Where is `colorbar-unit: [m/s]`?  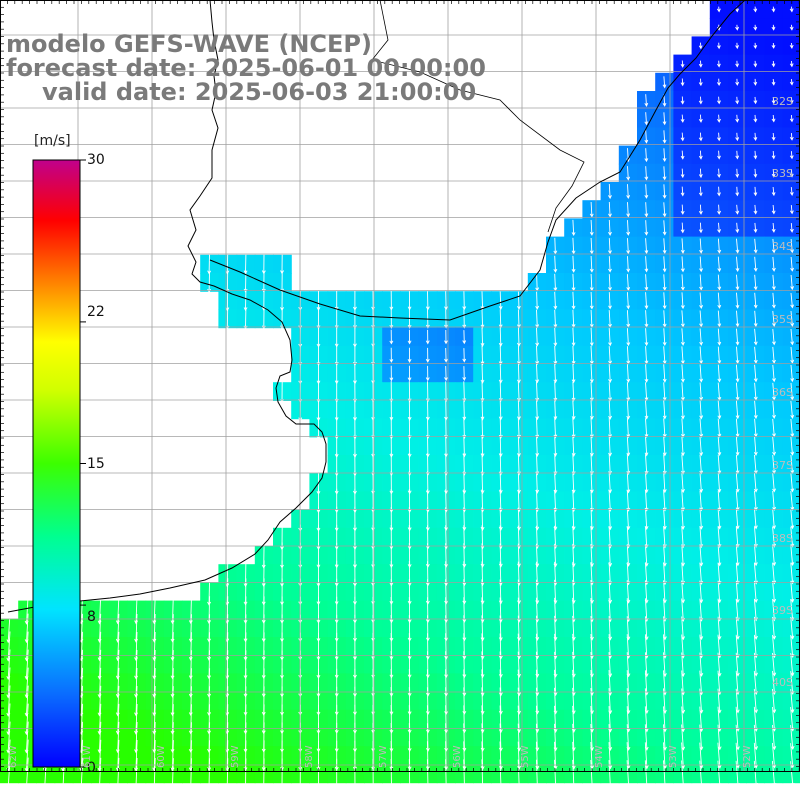 colorbar-unit: [m/s] is located at coordinates (52, 141).